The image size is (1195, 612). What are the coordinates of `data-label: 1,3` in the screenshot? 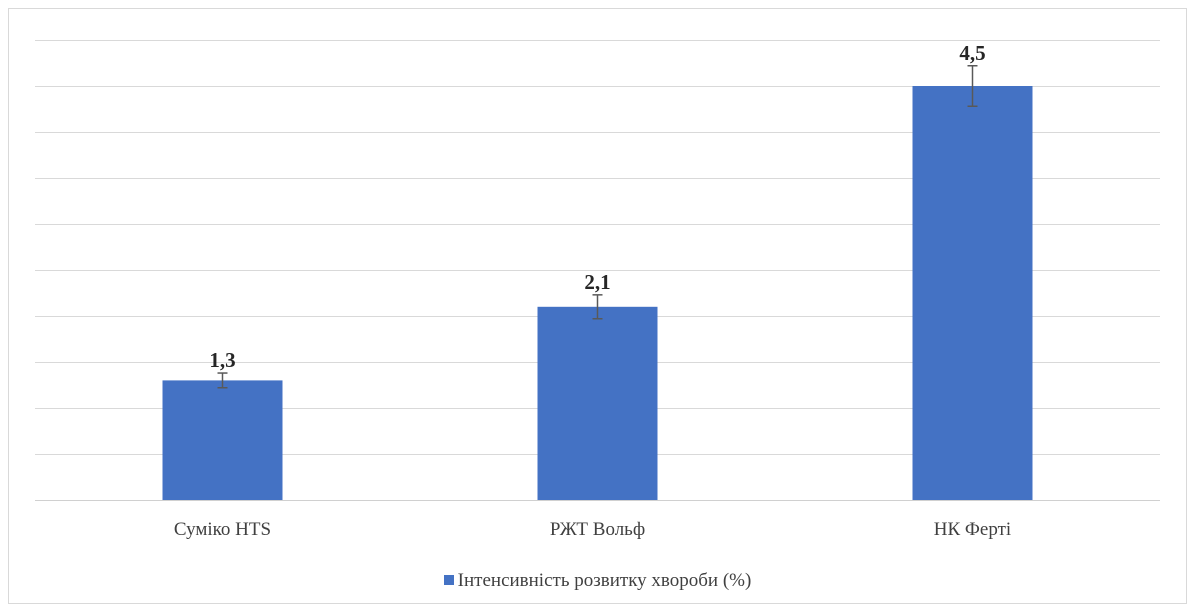 It's located at (222, 360).